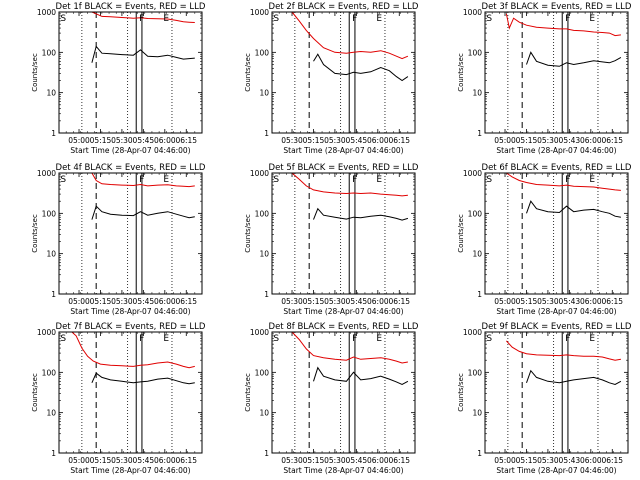 The height and width of the screenshot is (480, 640). What do you see at coordinates (557, 327) in the screenshot?
I see `subplot-title: Det 9f BLACK = Events, RED = LLD` at bounding box center [557, 327].